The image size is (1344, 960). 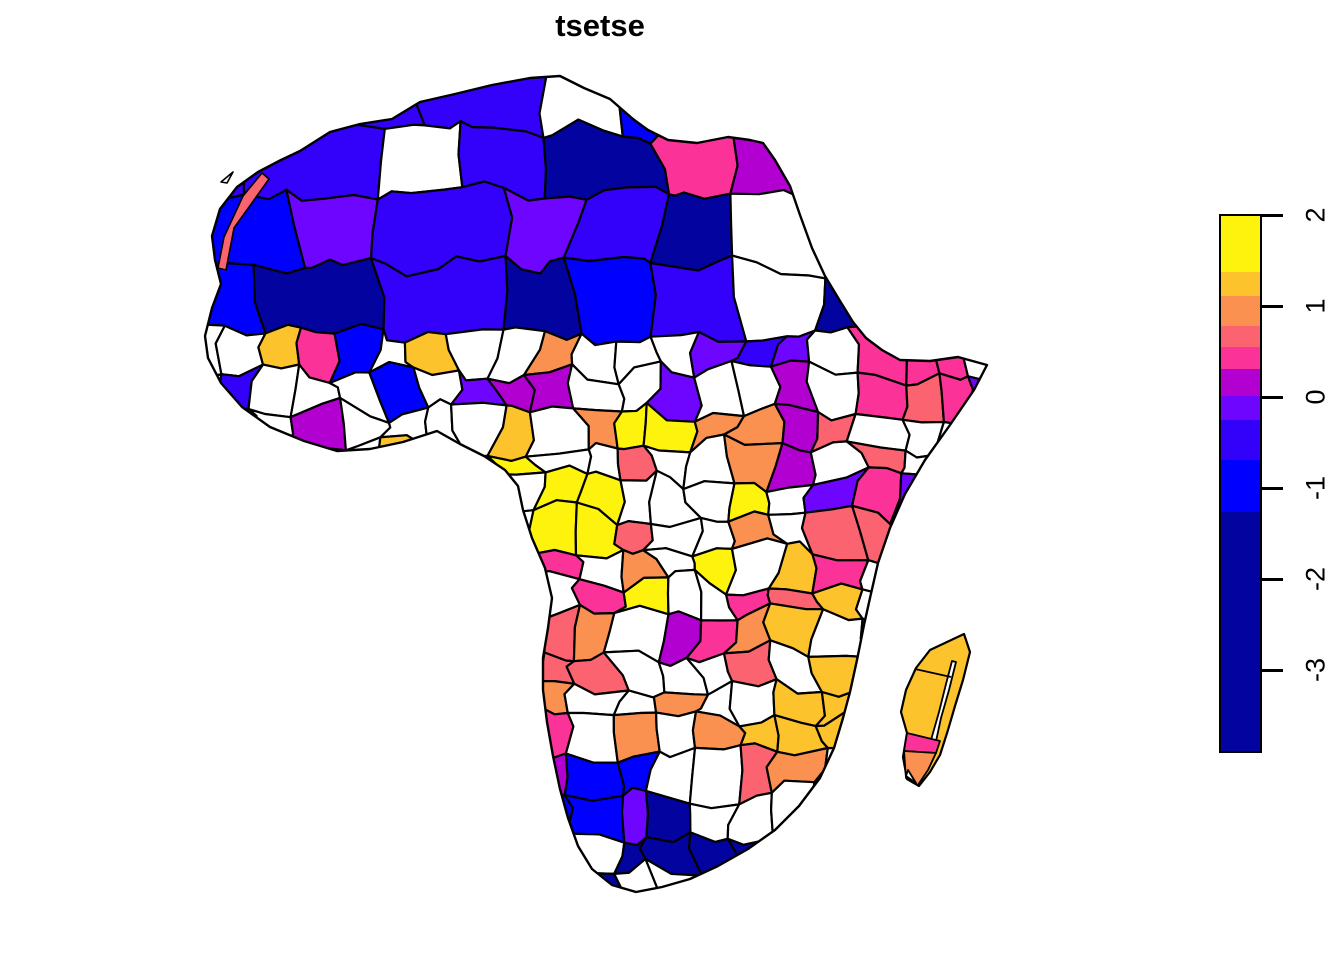 I want to click on colorbar-label--2: -2, so click(x=1315, y=579).